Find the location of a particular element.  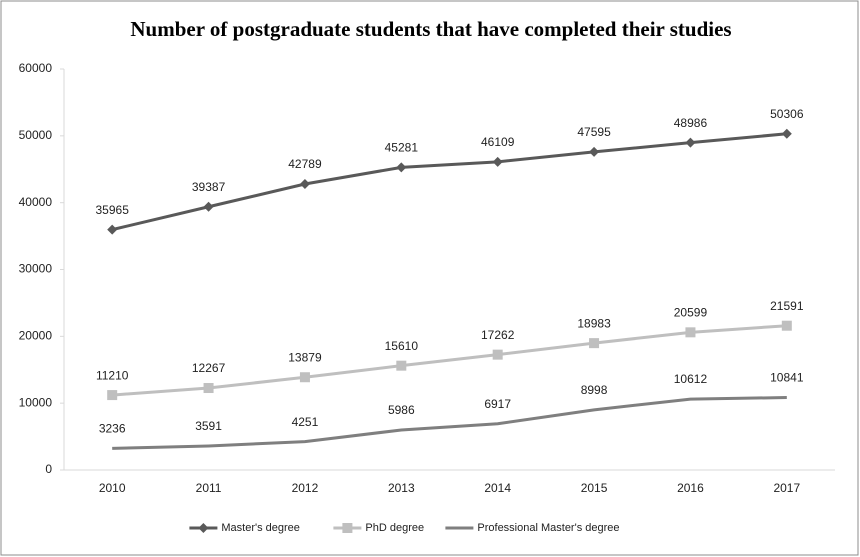

y-tick-label: 0 is located at coordinates (48, 469).